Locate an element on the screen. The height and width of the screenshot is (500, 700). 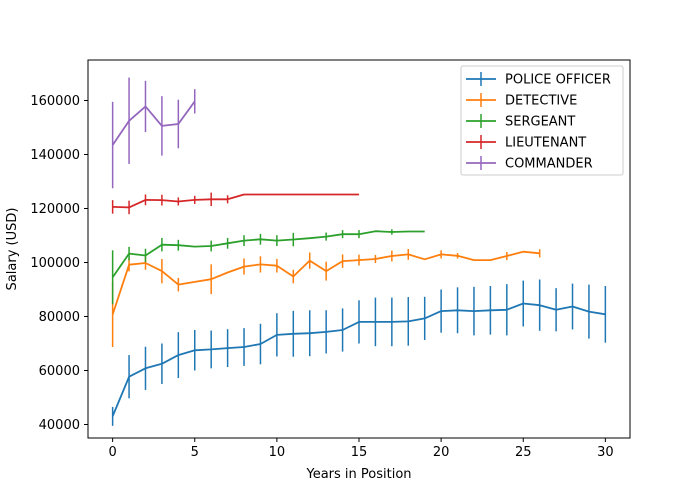
y-axis-ticks: 40000 60000 80000 100000 120000 140000 160000 is located at coordinates (59, 263).